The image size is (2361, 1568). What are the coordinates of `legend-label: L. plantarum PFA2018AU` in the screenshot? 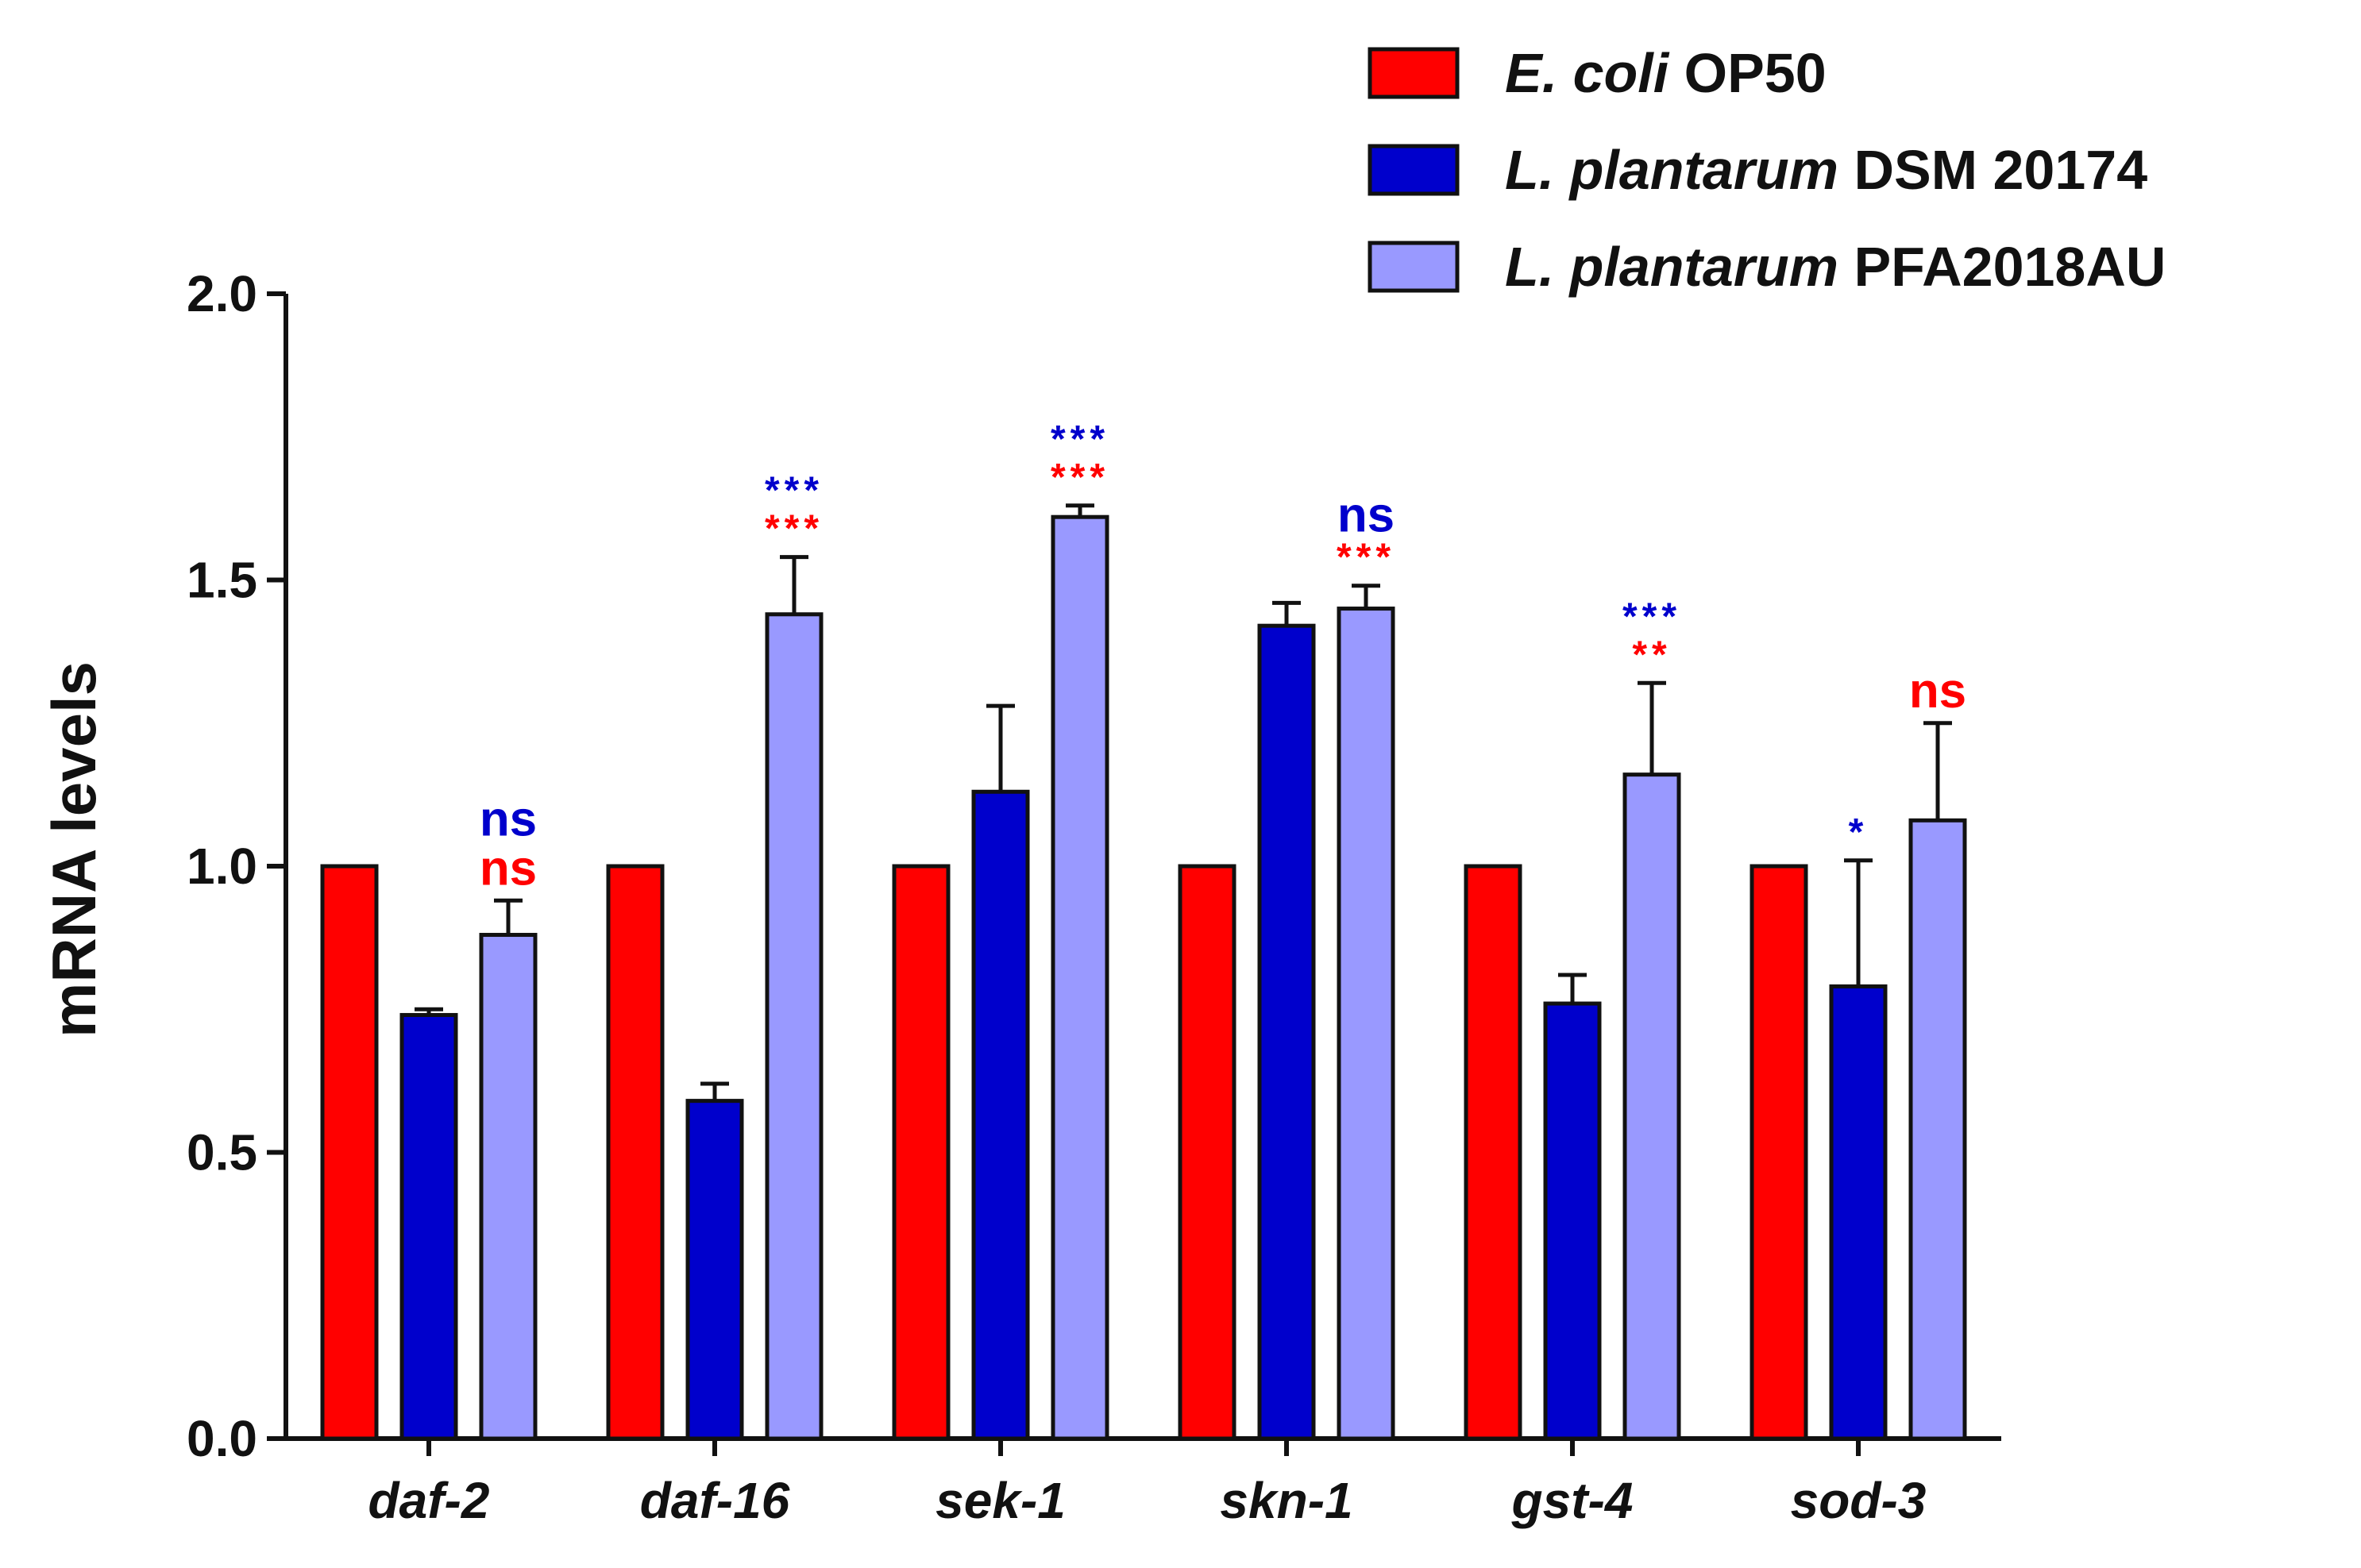 It's located at (1835, 267).